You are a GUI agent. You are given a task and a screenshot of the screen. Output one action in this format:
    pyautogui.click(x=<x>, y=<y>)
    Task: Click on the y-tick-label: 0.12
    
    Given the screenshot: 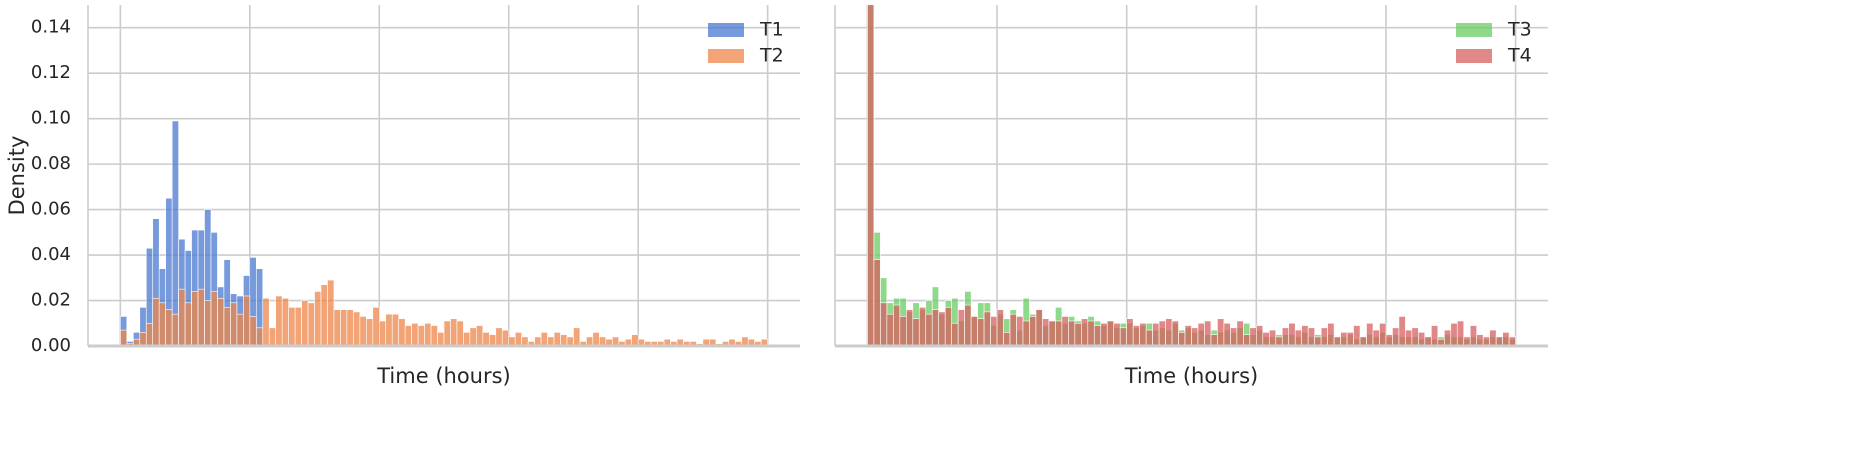 What is the action you would take?
    pyautogui.click(x=51, y=72)
    